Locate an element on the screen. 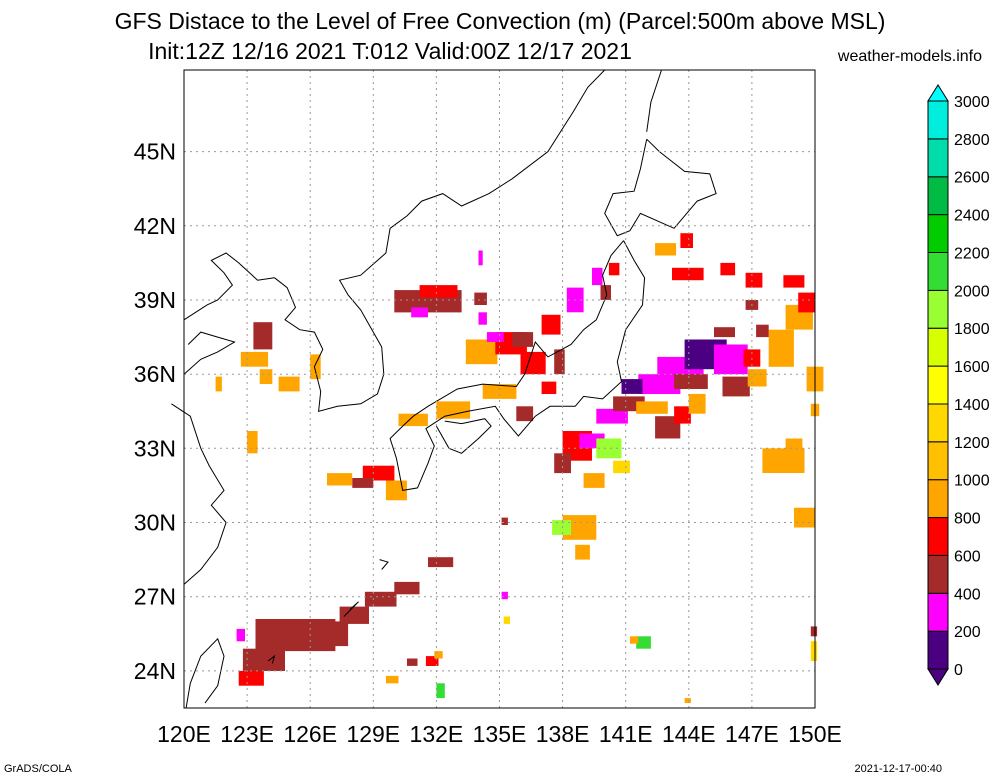  lat-label-2: 30N is located at coordinates (155, 523).